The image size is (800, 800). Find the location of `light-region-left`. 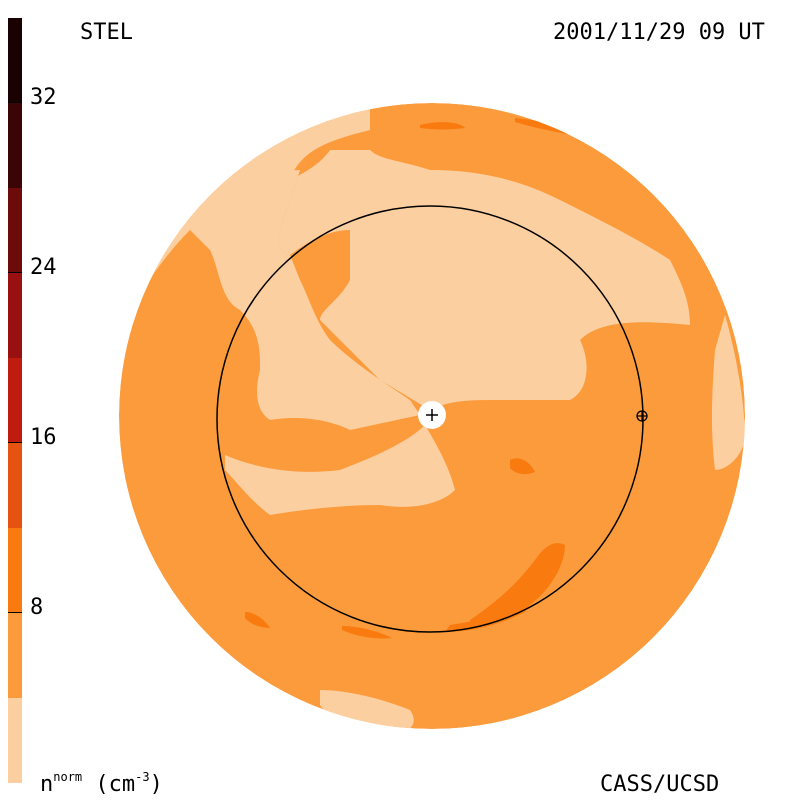

light-region-left is located at coordinates (305, 300).